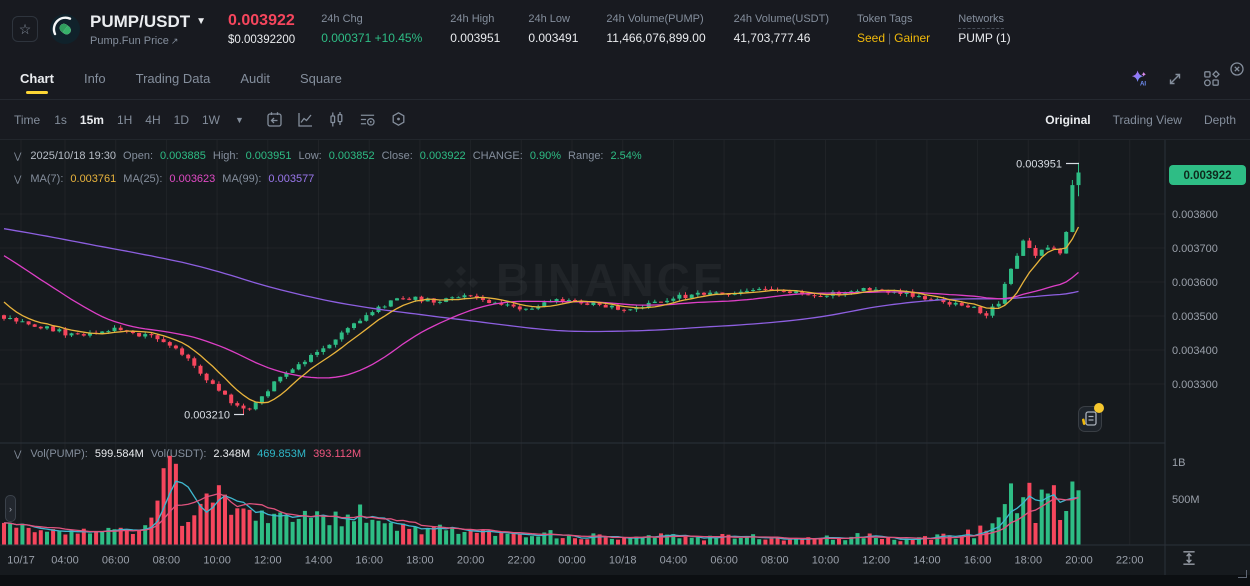 The image size is (1250, 586). What do you see at coordinates (1068, 119) in the screenshot?
I see `view-original: Original` at bounding box center [1068, 119].